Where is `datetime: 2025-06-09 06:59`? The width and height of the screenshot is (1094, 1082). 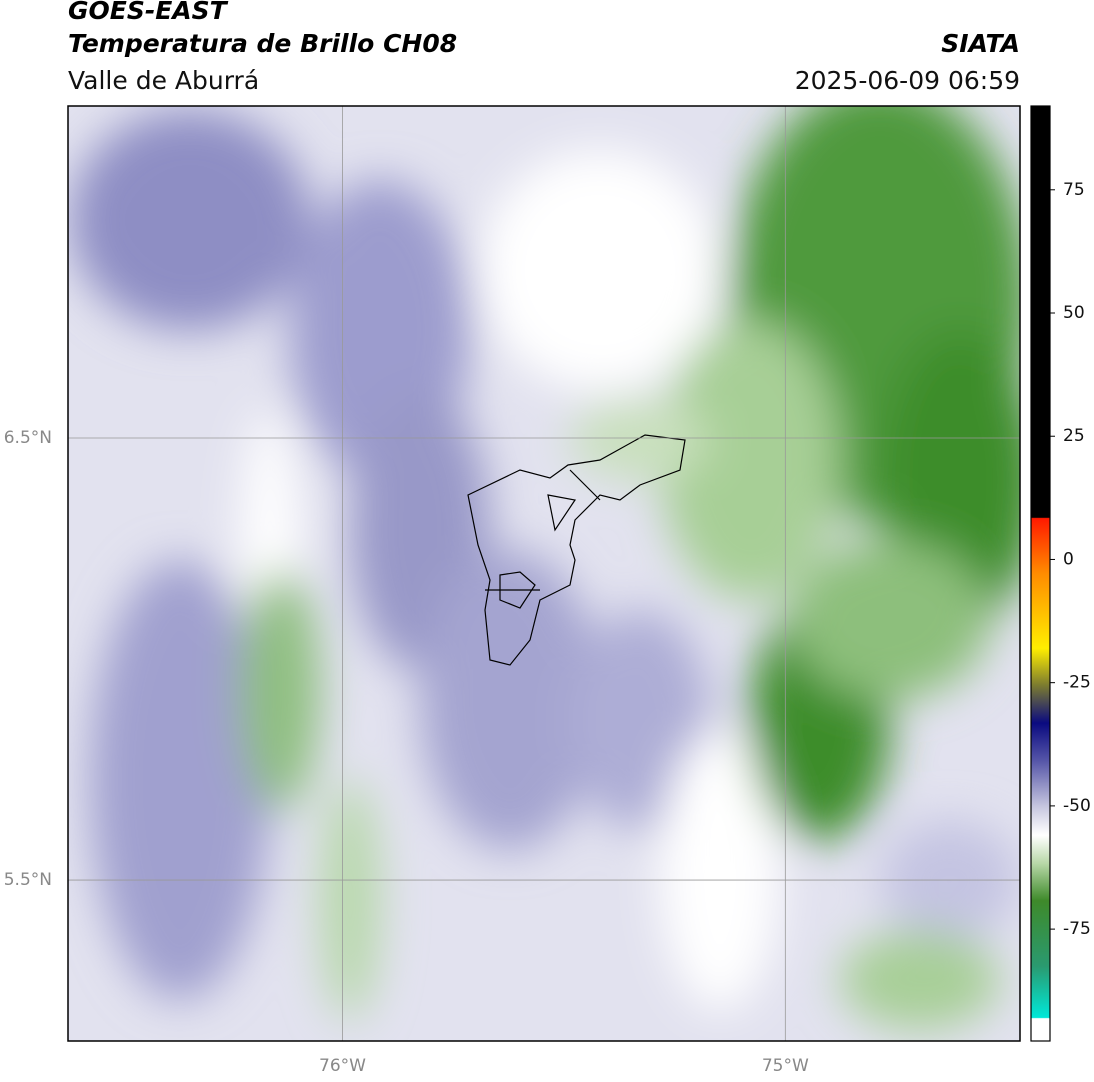
datetime: 2025-06-09 06:59 is located at coordinates (907, 80).